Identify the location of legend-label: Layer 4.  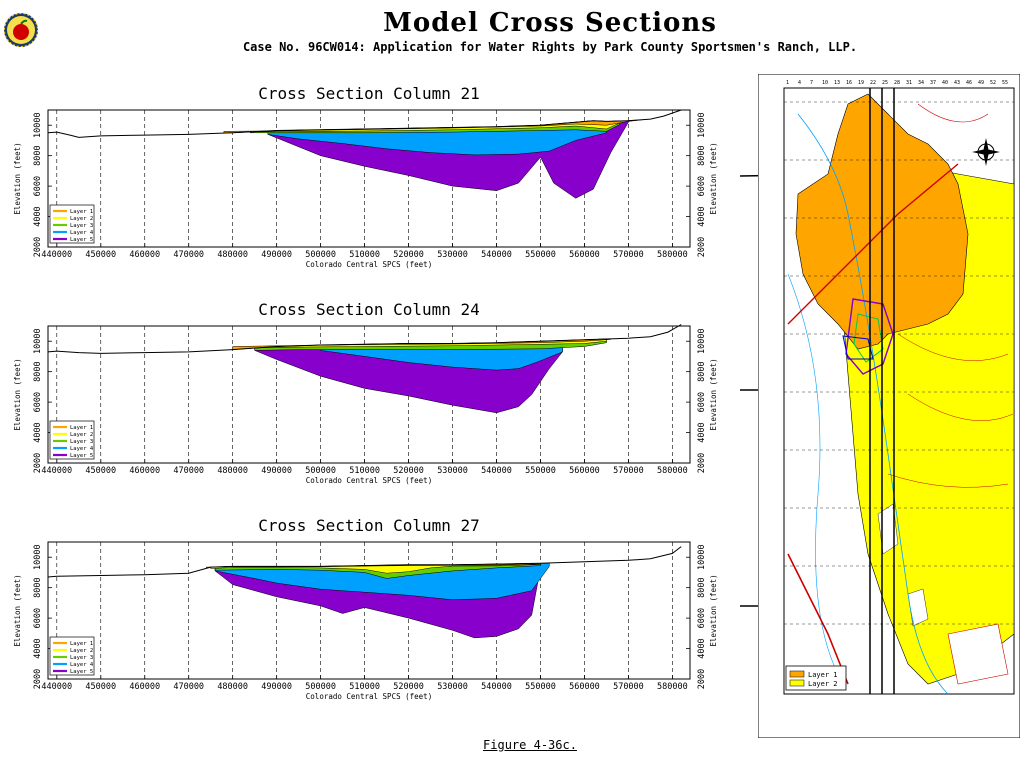
(82, 233).